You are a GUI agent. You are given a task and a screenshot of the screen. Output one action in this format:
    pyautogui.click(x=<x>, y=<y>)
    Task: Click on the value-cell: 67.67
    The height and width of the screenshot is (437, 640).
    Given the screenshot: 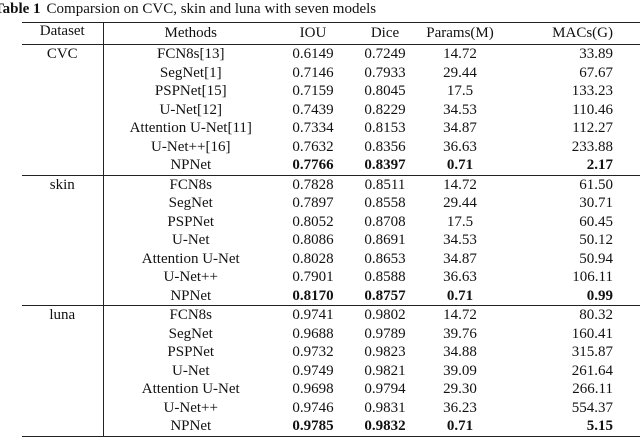 What is the action you would take?
    pyautogui.click(x=596, y=72)
    